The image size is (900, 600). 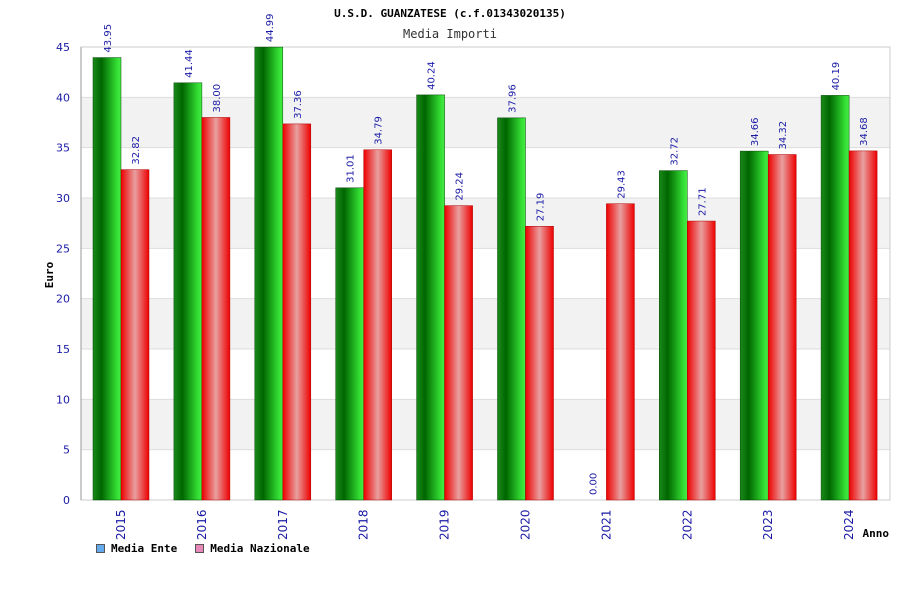 I want to click on value-label: 40.24, so click(x=432, y=75).